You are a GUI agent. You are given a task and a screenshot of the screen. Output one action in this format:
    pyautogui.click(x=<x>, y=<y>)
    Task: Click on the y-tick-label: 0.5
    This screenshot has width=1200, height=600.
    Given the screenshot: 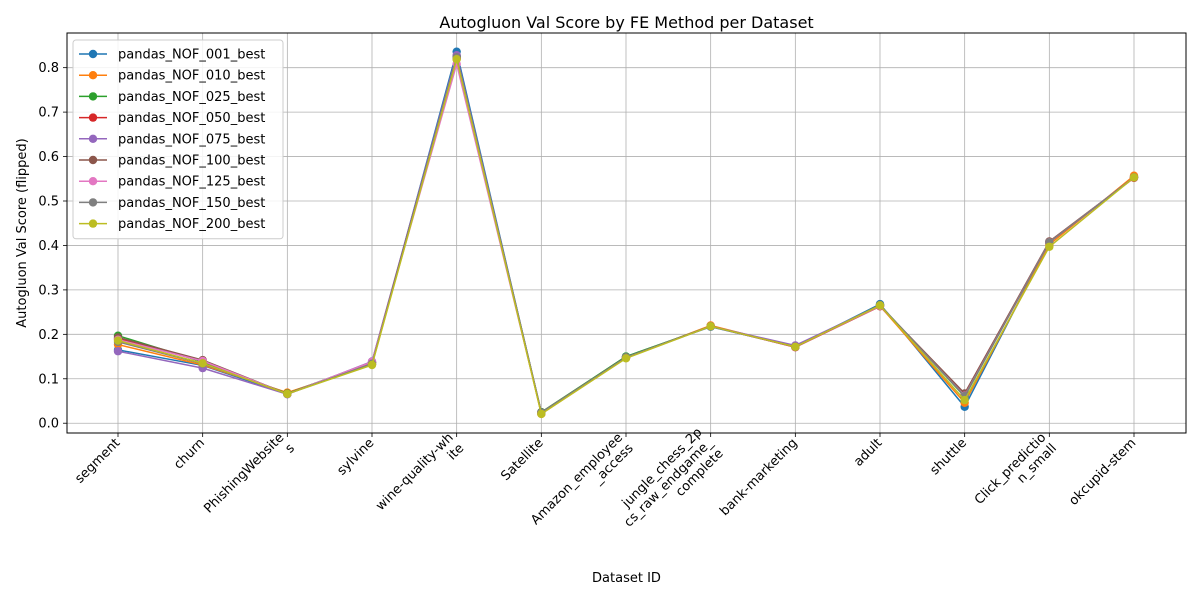 What is the action you would take?
    pyautogui.click(x=48, y=202)
    